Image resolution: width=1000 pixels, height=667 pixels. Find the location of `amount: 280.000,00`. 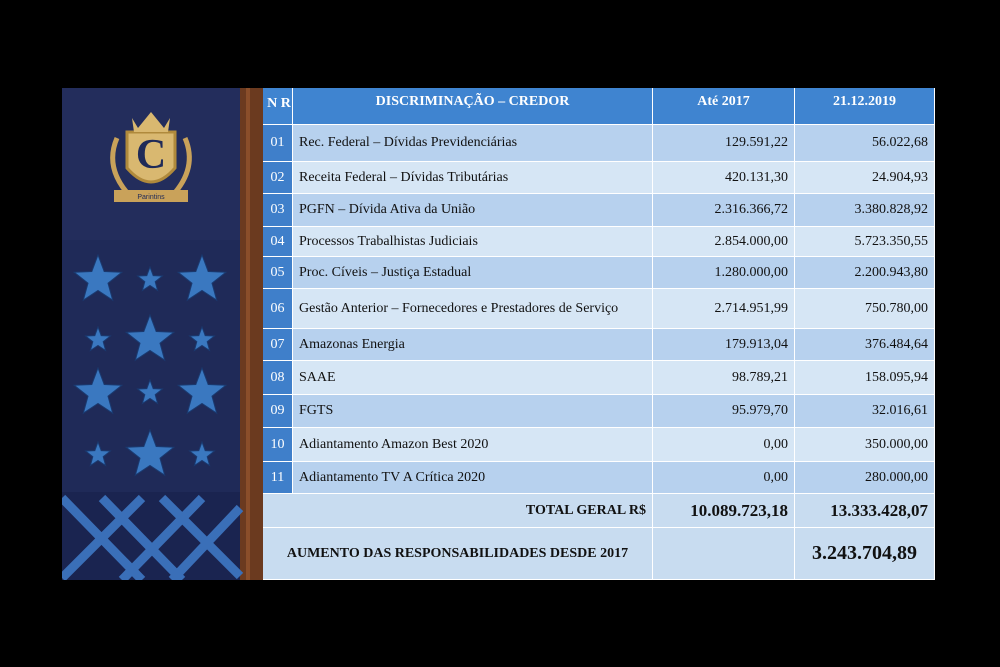

amount: 280.000,00 is located at coordinates (865, 478).